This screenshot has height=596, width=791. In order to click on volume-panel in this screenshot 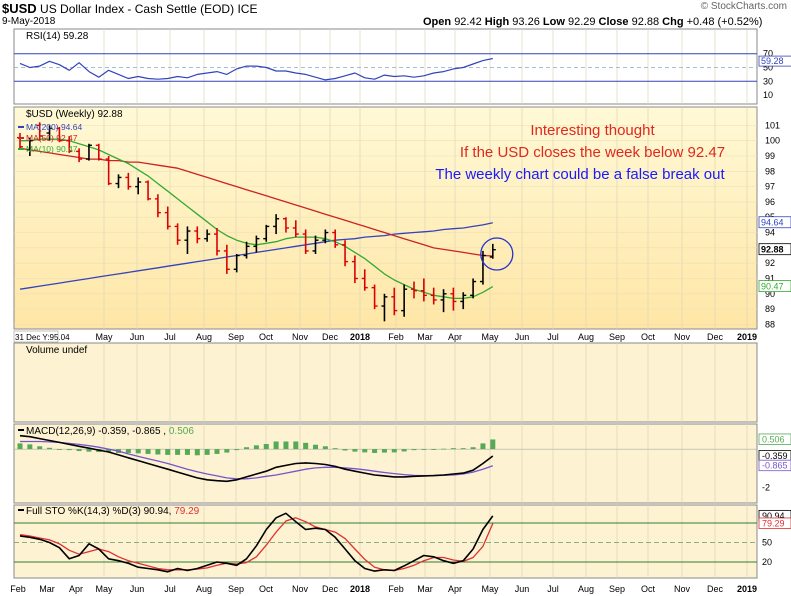, I will do `click(385, 382)`.